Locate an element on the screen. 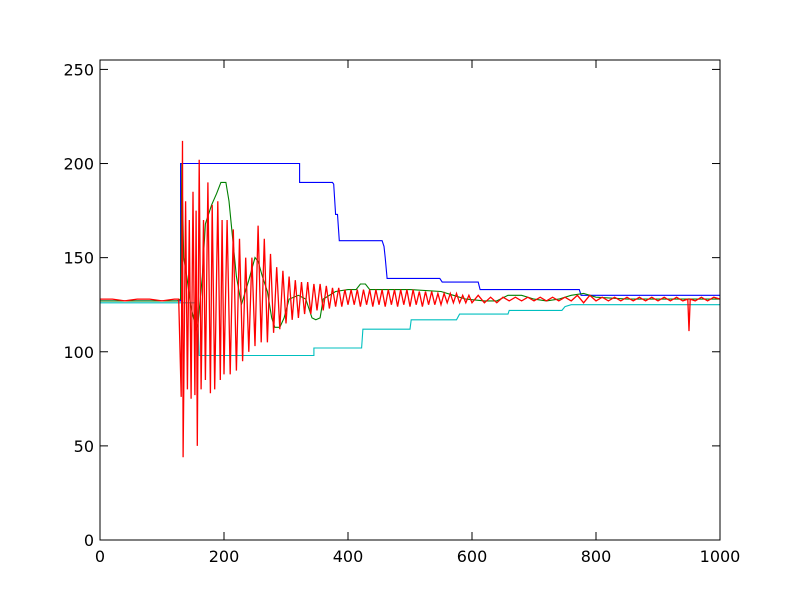  y-tick-label-0: 0 is located at coordinates (89, 540).